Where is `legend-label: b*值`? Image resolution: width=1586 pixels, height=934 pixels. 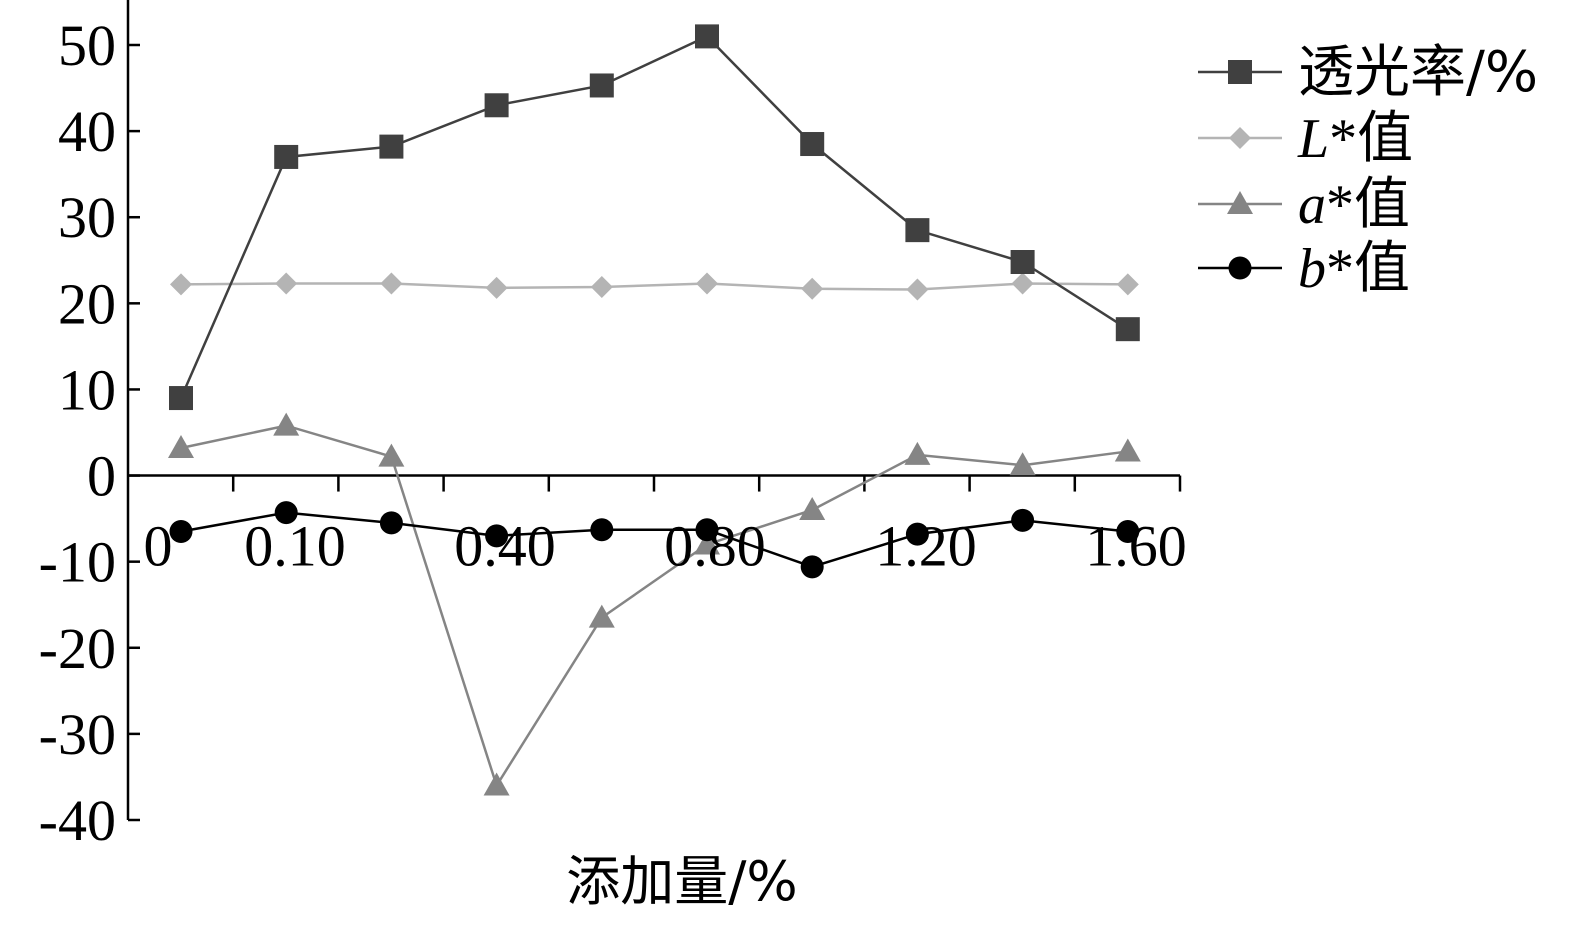
legend-label: b*值 is located at coordinates (1354, 268).